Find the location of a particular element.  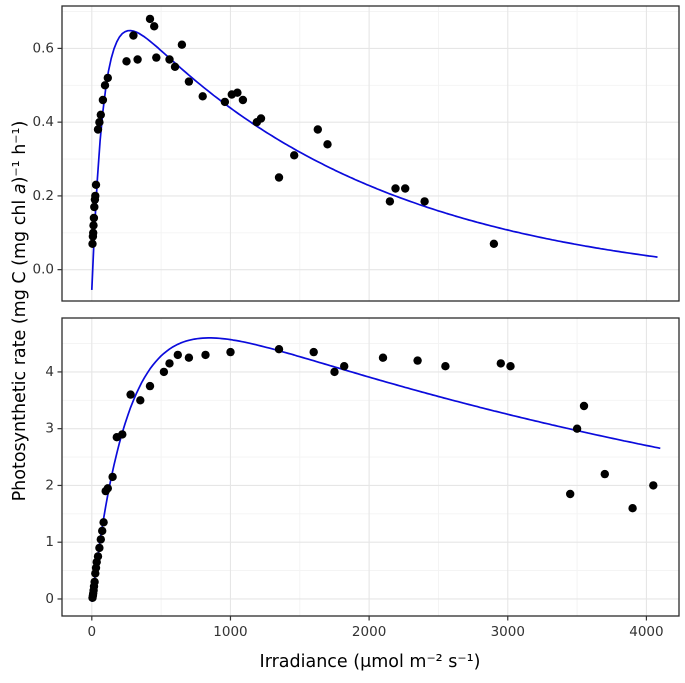

x-tick-label: 1000 is located at coordinates (230, 632).